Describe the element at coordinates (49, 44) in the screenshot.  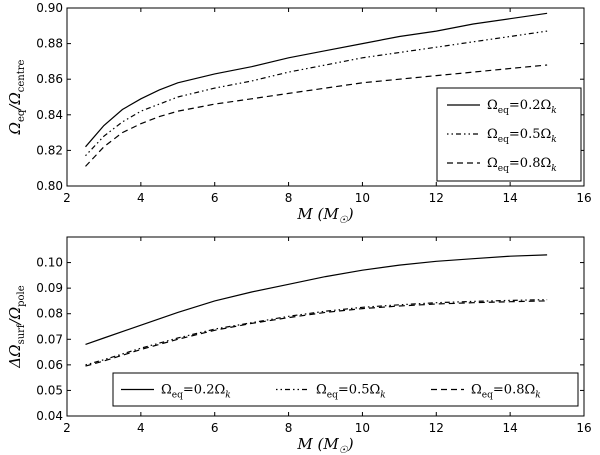
I see `y-tick-label: 0.88` at that location.